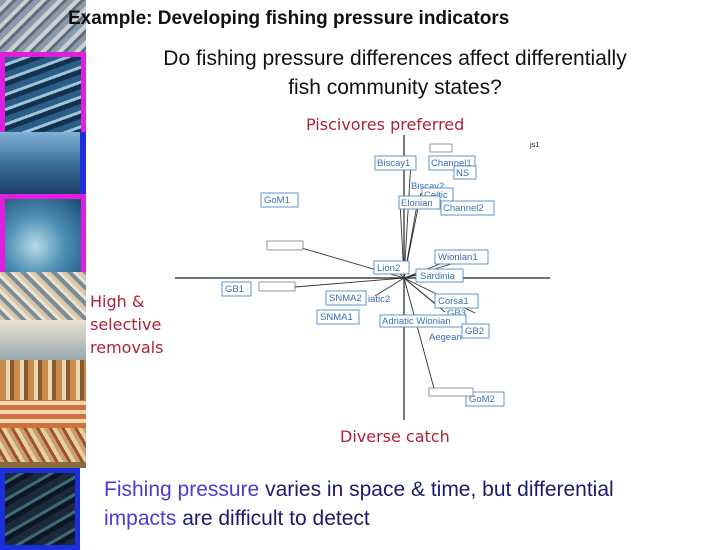  Describe the element at coordinates (43, 296) in the screenshot. I see `net-and-rope-painting` at that location.